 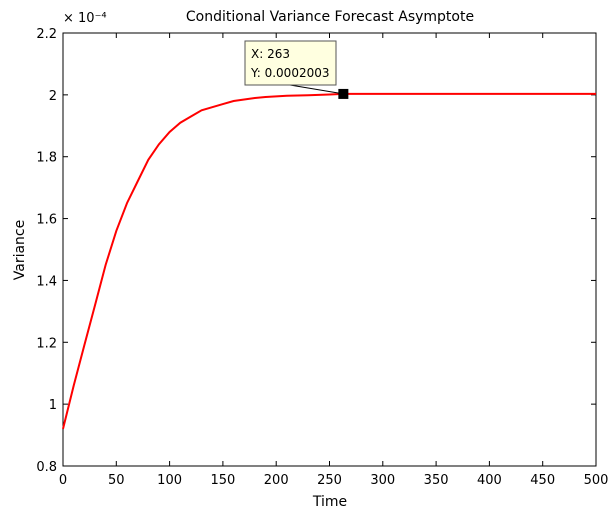 I want to click on x-tick-label: 300, so click(x=382, y=480).